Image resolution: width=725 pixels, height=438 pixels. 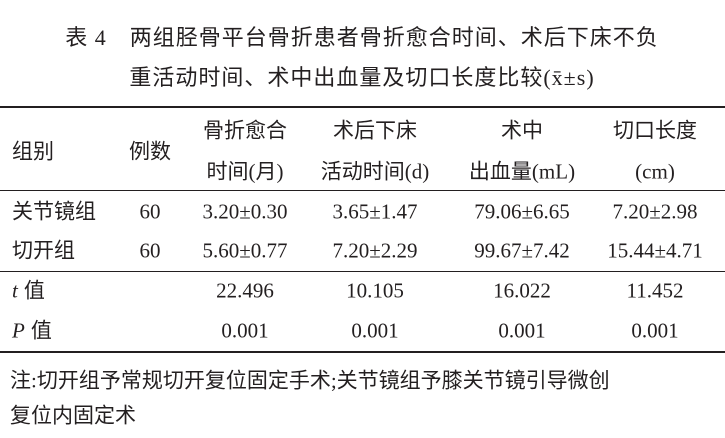 What do you see at coordinates (522, 290) in the screenshot?
I see `cell: 16.022` at bounding box center [522, 290].